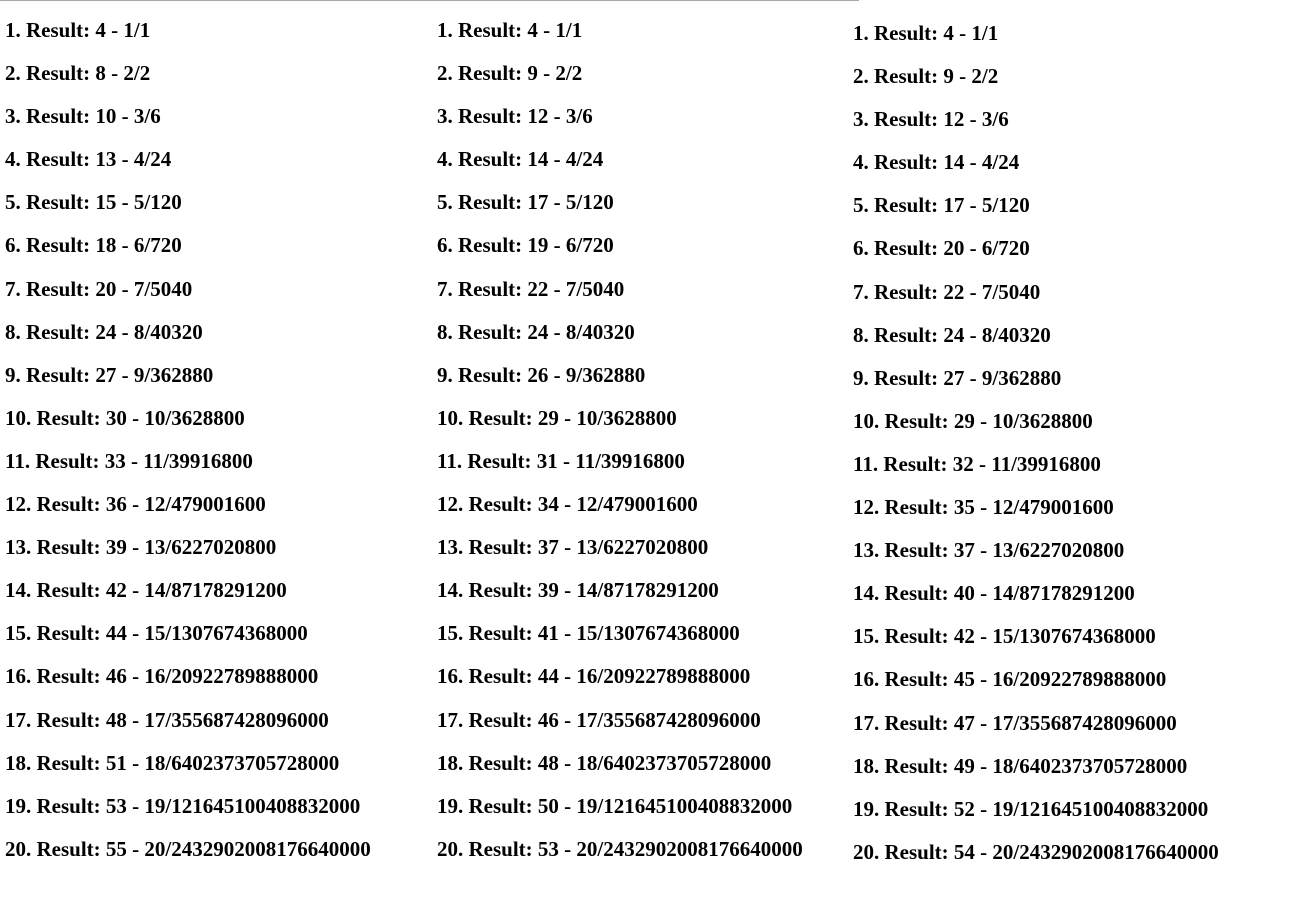 The width and height of the screenshot is (1291, 903). I want to click on result-line: 16. Result: 46 - 16/20922789888000, so click(162, 676).